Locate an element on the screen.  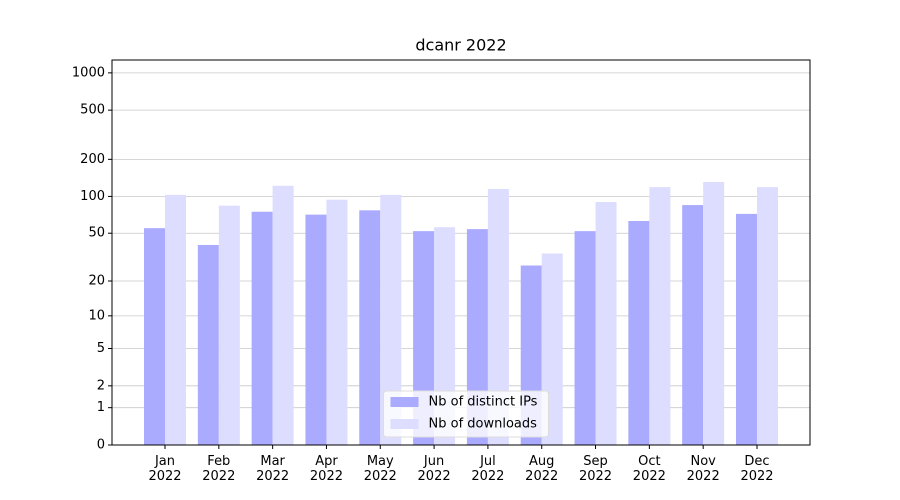
legend-box is located at coordinates (466, 414).